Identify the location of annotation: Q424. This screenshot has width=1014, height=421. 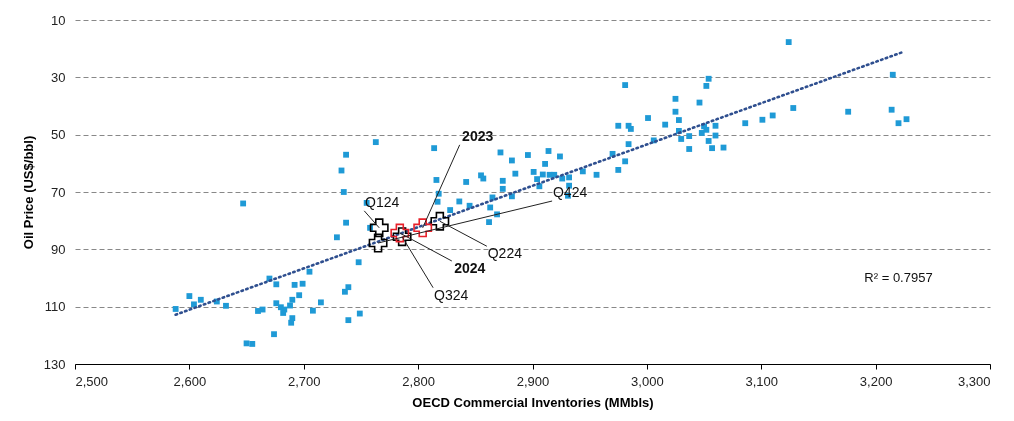
(570, 192).